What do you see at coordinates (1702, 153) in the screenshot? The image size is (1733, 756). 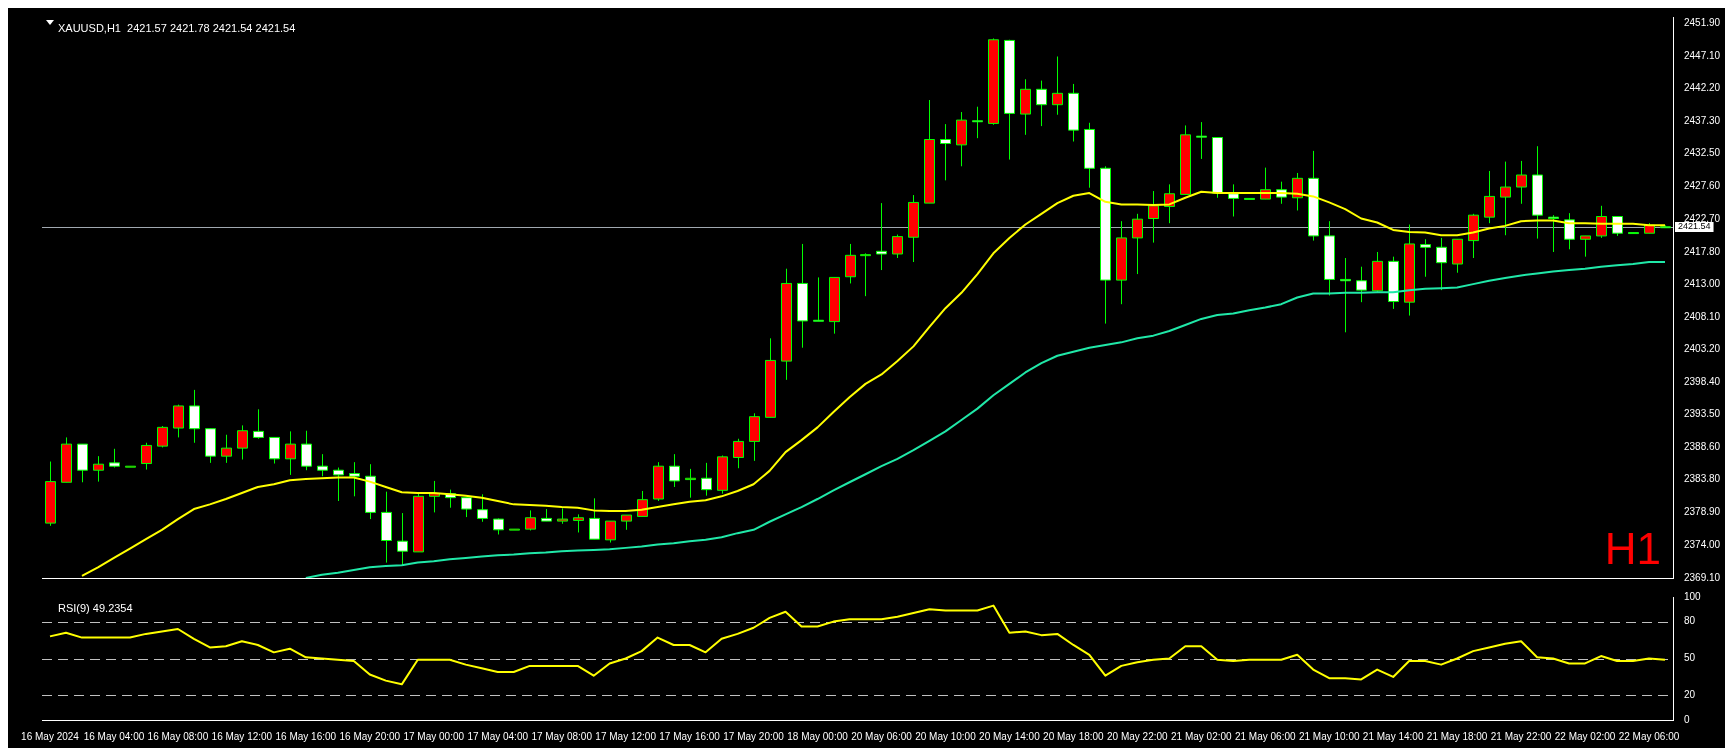 I see `y-tick-label: 2432.50` at bounding box center [1702, 153].